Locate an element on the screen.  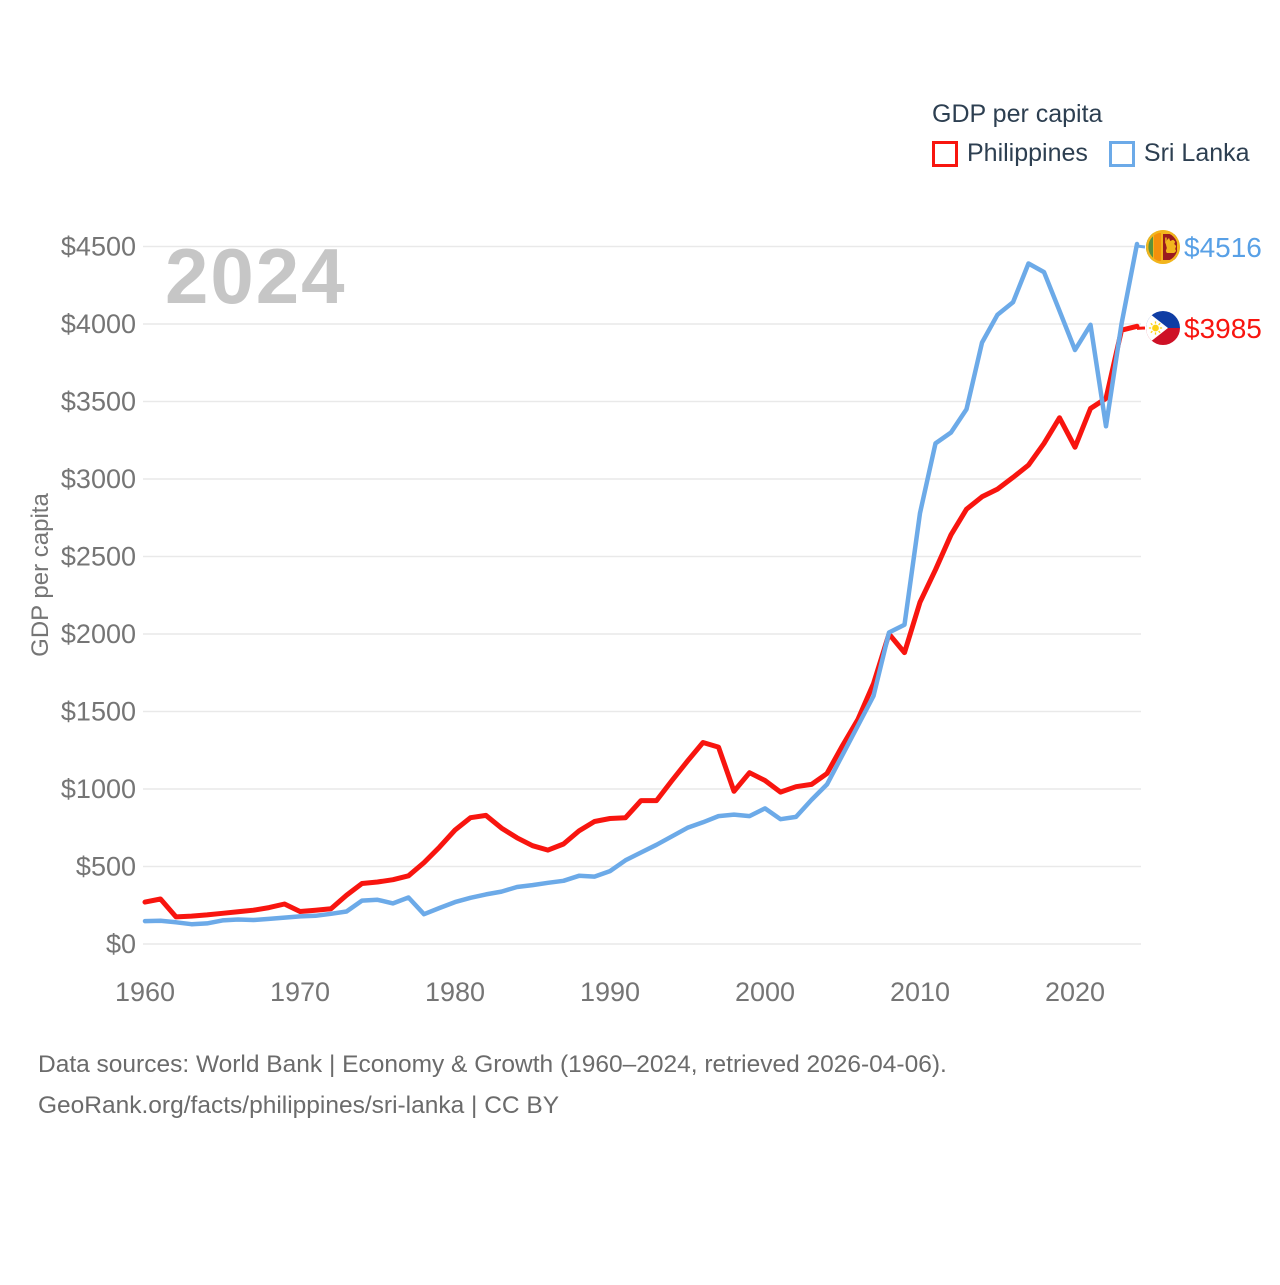
legend-title: GDP per capita is located at coordinates (1091, 114).